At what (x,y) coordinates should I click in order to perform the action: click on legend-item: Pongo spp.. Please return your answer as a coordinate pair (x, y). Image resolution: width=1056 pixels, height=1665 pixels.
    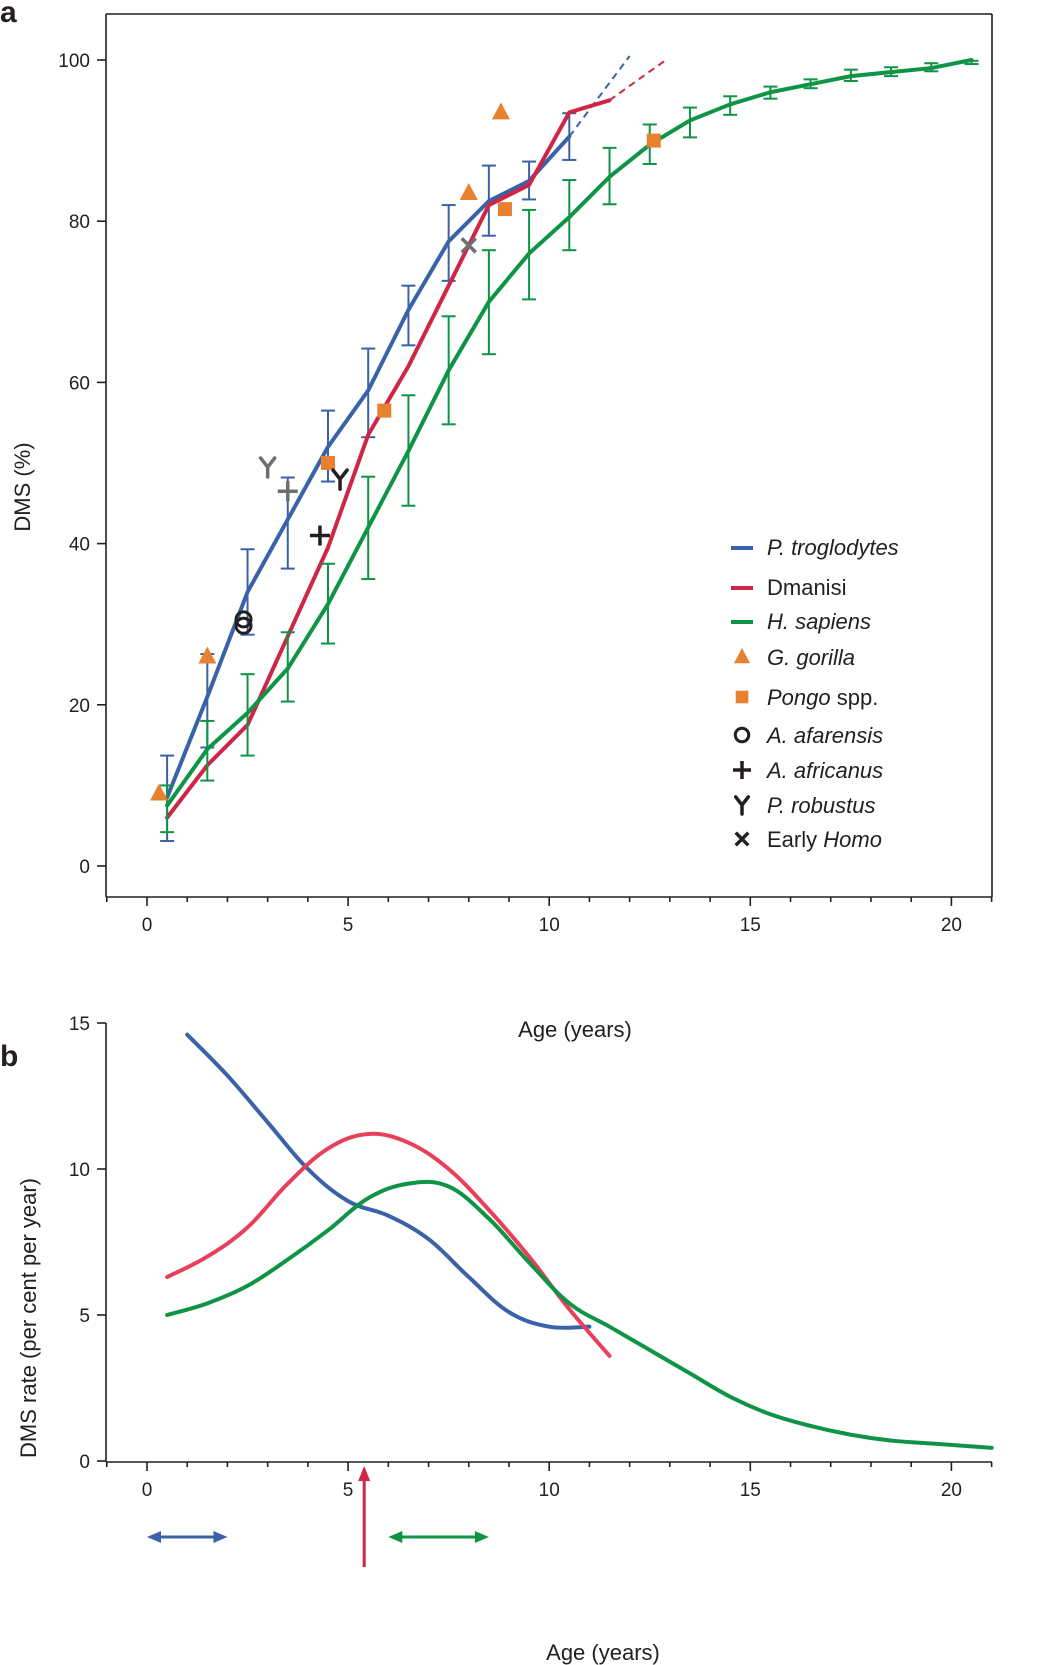
    Looking at the image, I should click on (806, 697).